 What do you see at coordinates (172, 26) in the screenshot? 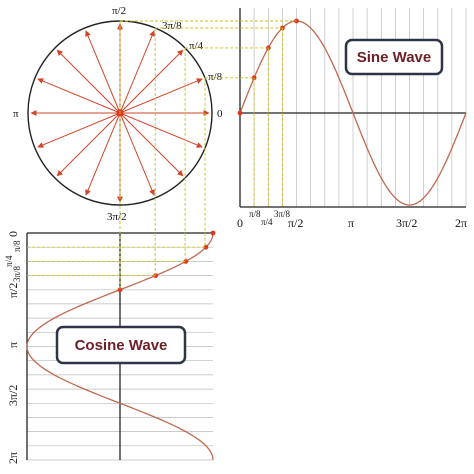
I see `circle-label-top-right: 3π/8` at bounding box center [172, 26].